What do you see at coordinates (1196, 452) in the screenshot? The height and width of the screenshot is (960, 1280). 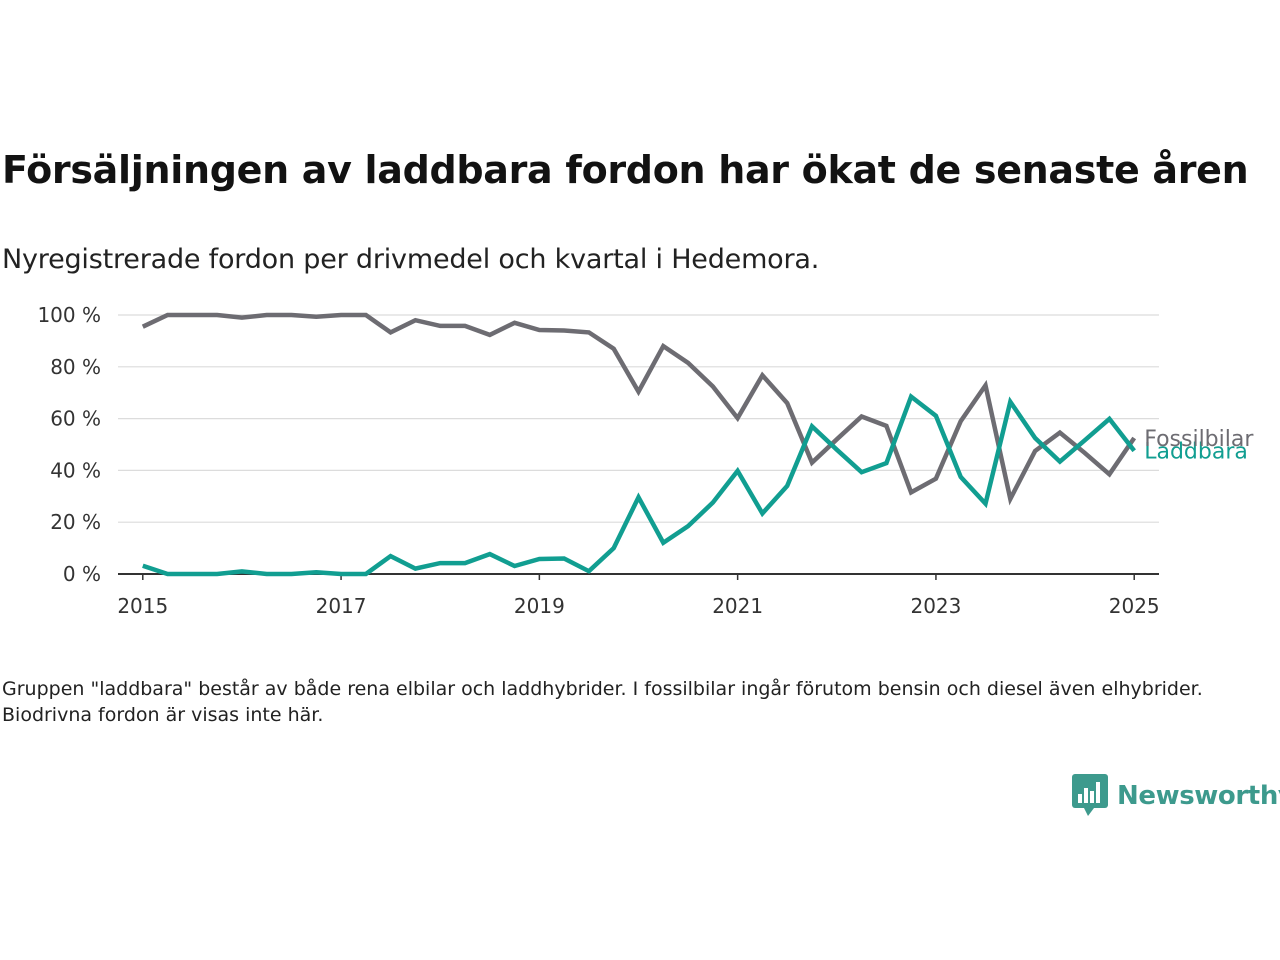 I see `series-label-laddbara: Laddbara` at bounding box center [1196, 452].